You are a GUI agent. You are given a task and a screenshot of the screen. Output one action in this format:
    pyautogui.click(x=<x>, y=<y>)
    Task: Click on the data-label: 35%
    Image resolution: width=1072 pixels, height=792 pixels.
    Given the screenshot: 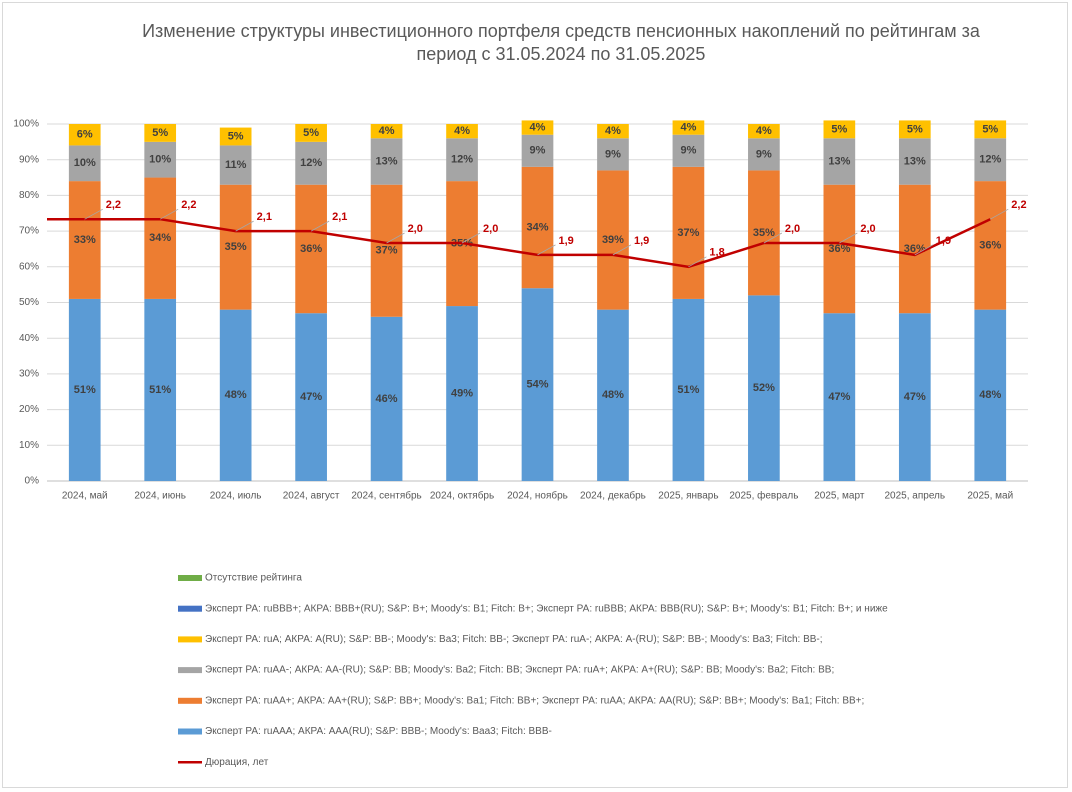 What is the action you would take?
    pyautogui.click(x=764, y=233)
    